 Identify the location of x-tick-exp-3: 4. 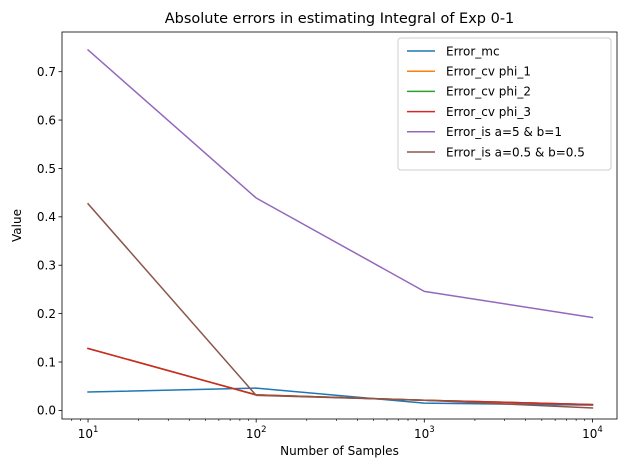
(599, 430).